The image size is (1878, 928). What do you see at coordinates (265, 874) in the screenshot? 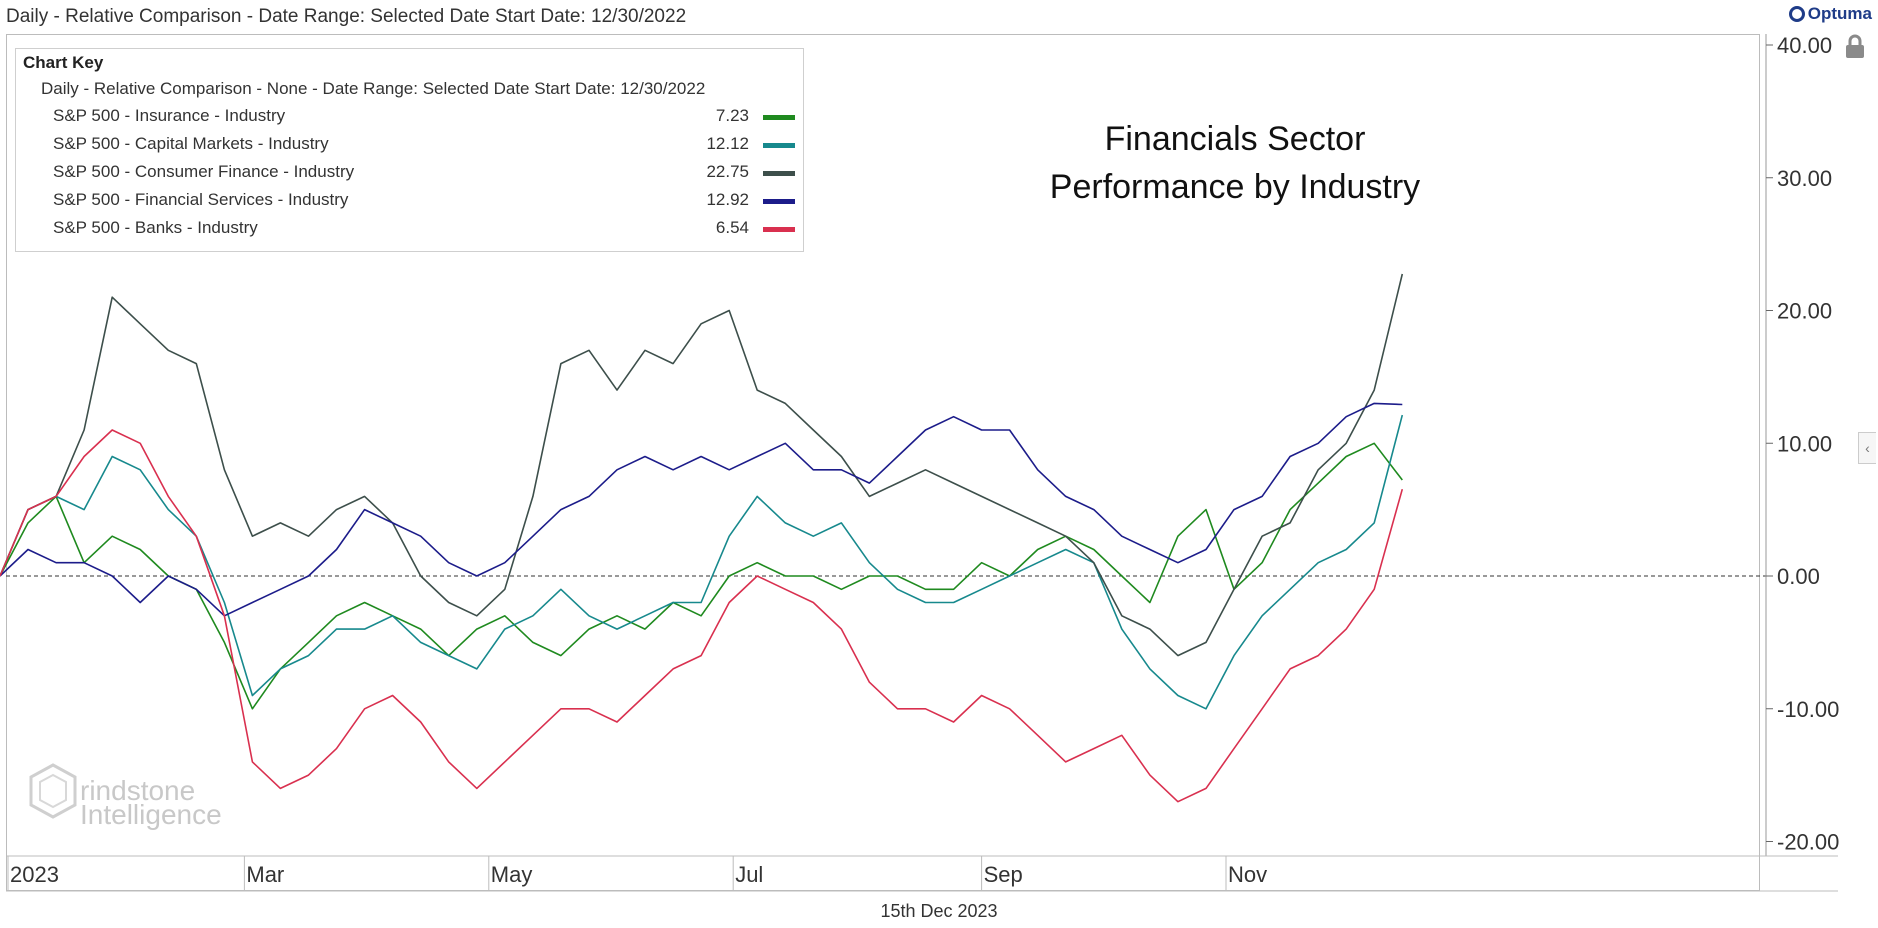
I see `x-tick-label: Mar` at bounding box center [265, 874].